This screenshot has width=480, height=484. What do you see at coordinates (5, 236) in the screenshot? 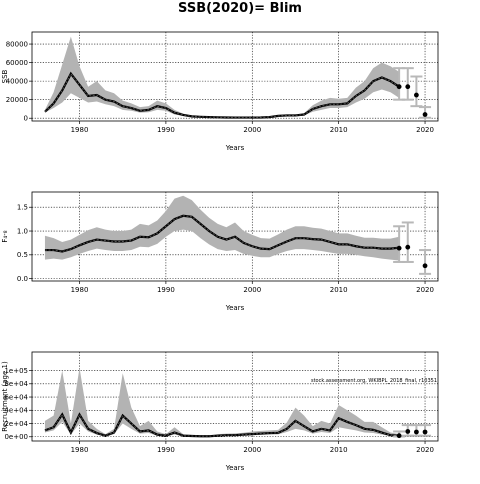
I see `y-axis-label: F₄-₈` at bounding box center [5, 236].